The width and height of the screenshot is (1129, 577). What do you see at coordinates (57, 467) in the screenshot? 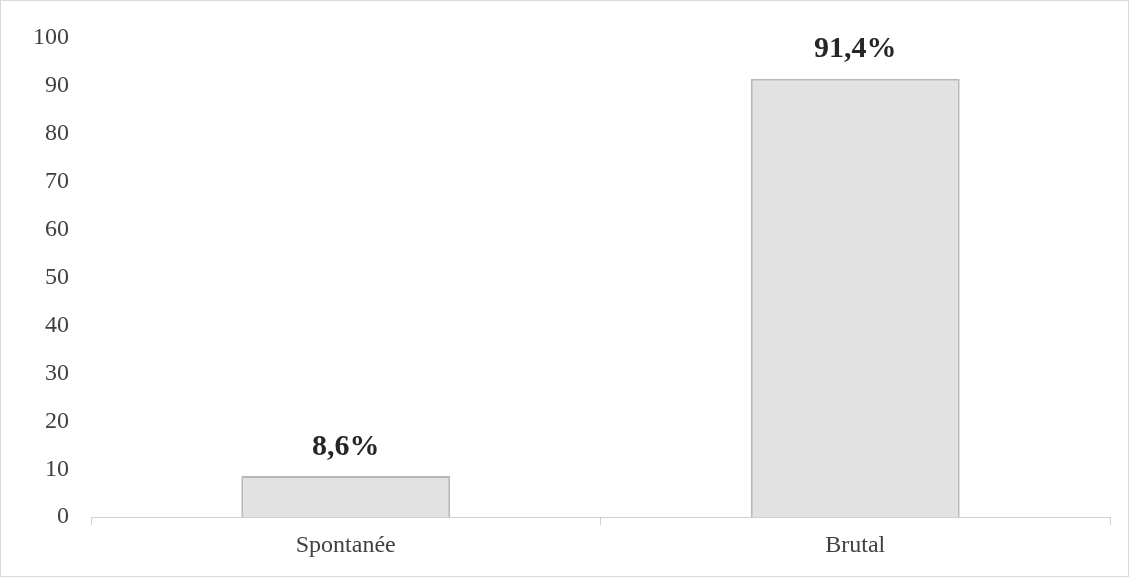
I see `y-tick-label: 10` at bounding box center [57, 467].